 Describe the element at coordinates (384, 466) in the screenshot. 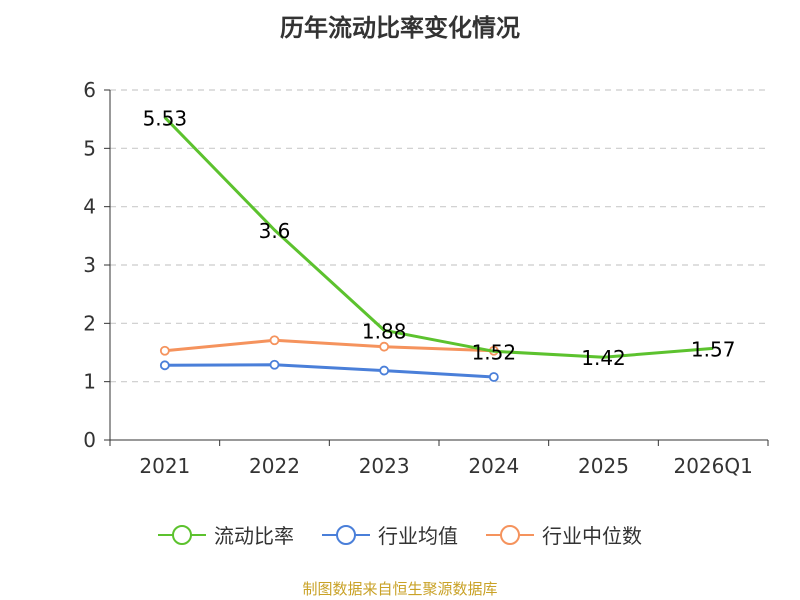

I see `x-tick-label: 2023` at that location.